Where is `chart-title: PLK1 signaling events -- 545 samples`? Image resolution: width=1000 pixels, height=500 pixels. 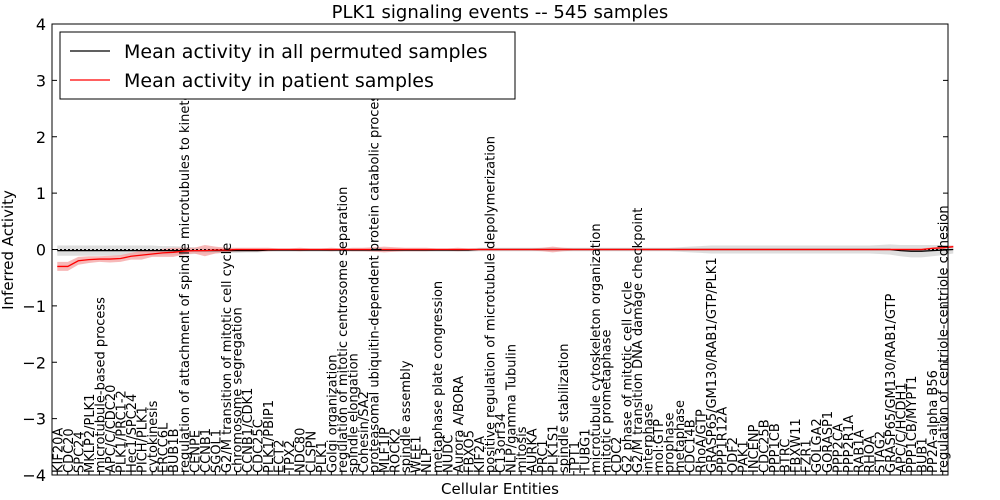 chart-title: PLK1 signaling events -- 545 samples is located at coordinates (500, 12).